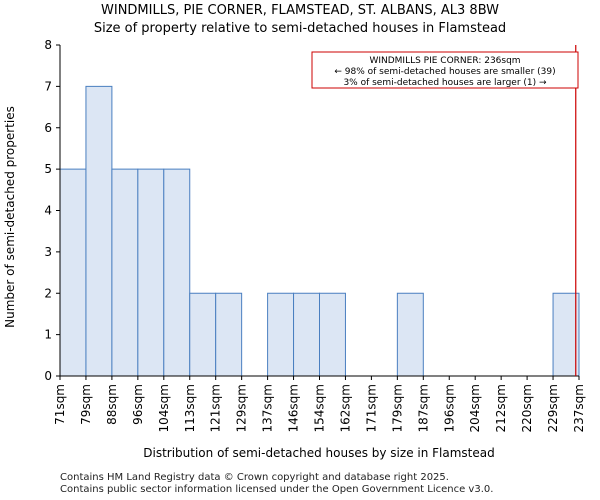  What do you see at coordinates (48, 252) in the screenshot?
I see `y-tick-label: 3` at bounding box center [48, 252].